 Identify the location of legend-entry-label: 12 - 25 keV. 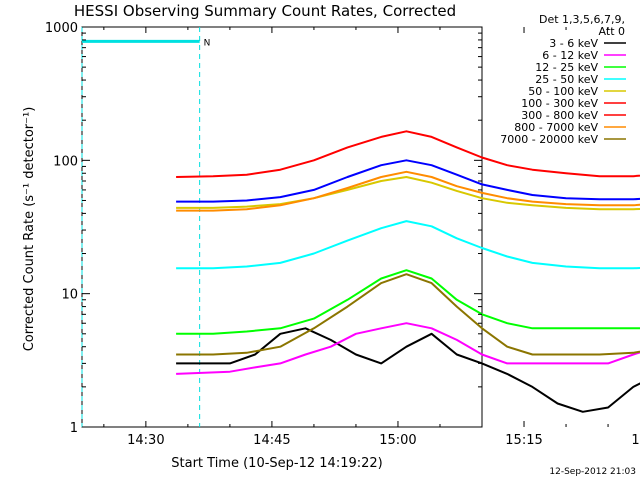
(566, 67).